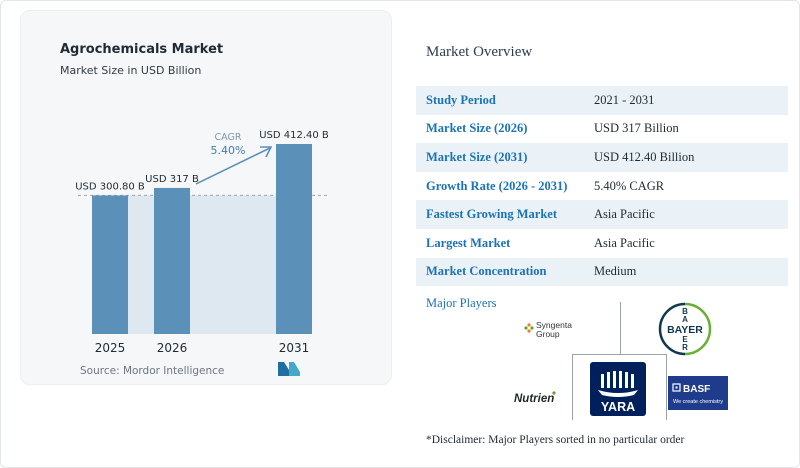 The width and height of the screenshot is (800, 468). I want to click on data-label: USD 317 B, so click(172, 179).